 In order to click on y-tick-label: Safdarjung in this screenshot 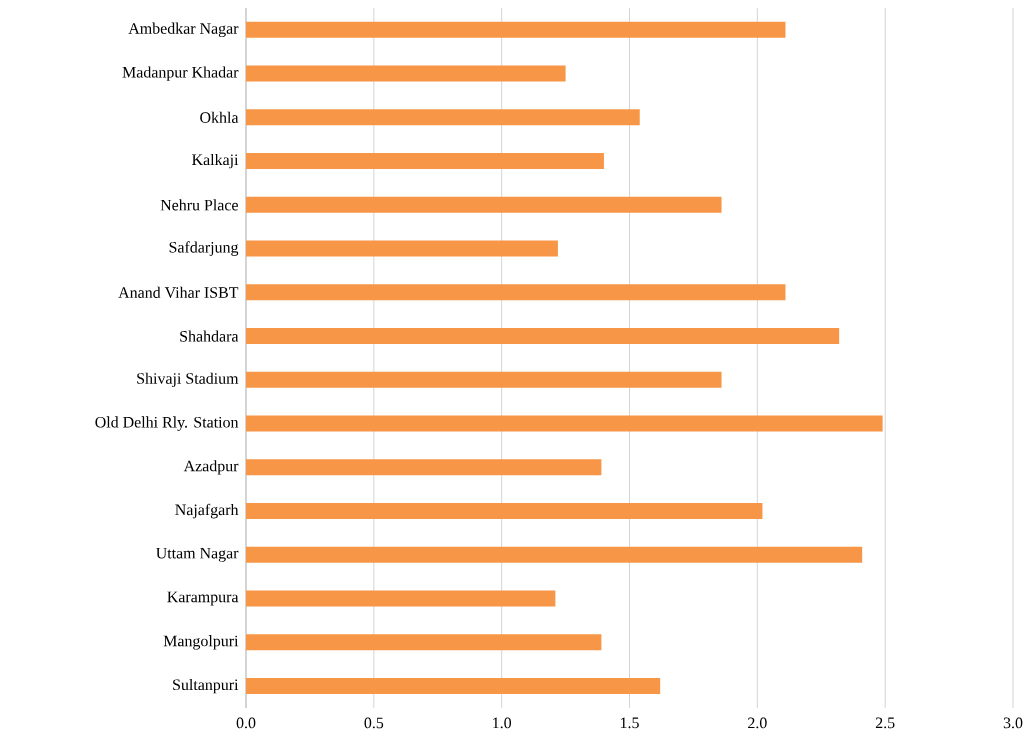, I will do `click(204, 248)`.